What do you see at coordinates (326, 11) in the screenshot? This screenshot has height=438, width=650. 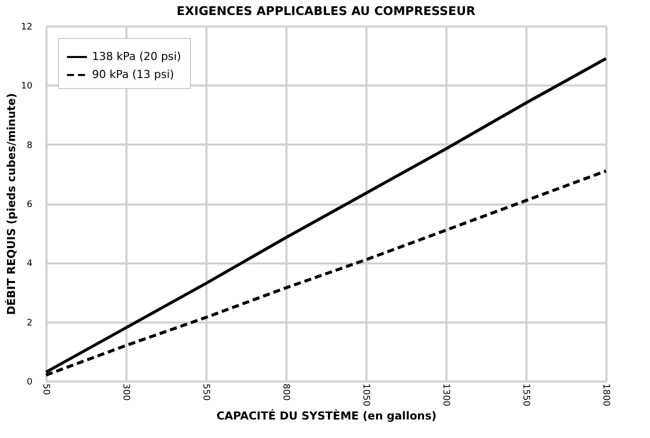 I see `chart-title: EXIGENCES APPLICABLES AU COMPRESSEUR` at bounding box center [326, 11].